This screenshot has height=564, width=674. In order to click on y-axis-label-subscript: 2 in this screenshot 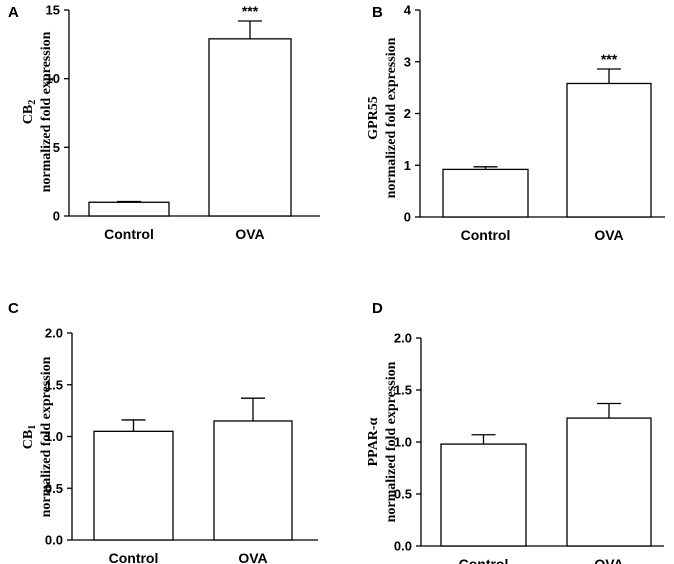, I will do `click(32, 102)`.